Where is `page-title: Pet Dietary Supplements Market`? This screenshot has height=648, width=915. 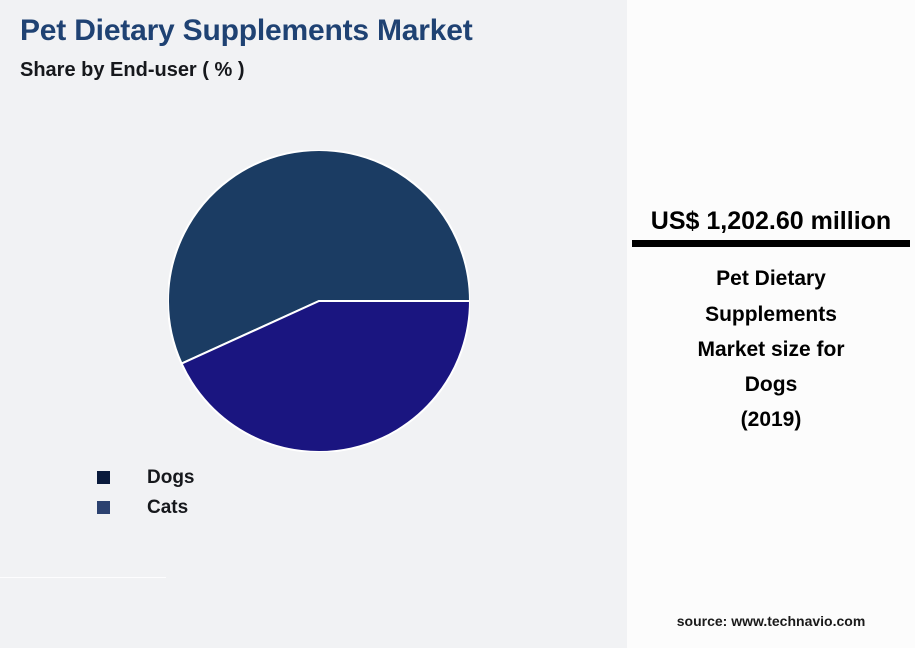
page-title: Pet Dietary Supplements Market is located at coordinates (246, 30).